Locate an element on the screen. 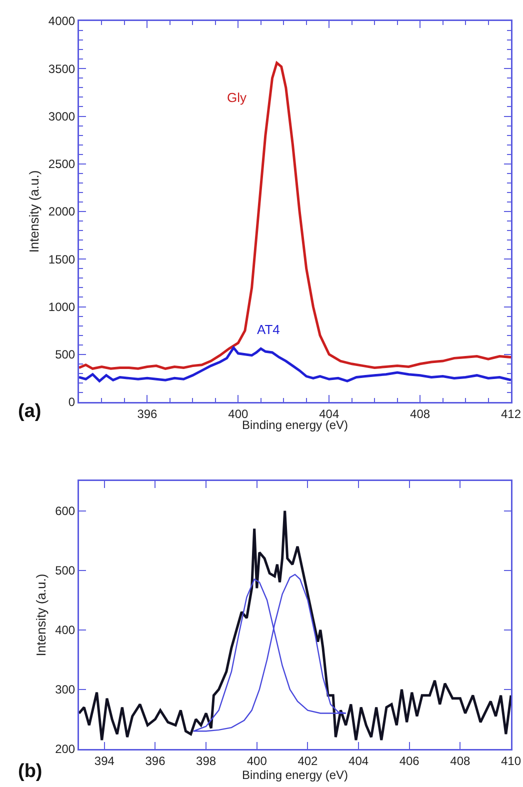 Image resolution: width=523 pixels, height=787 pixels. series-label: AT4 is located at coordinates (268, 329).